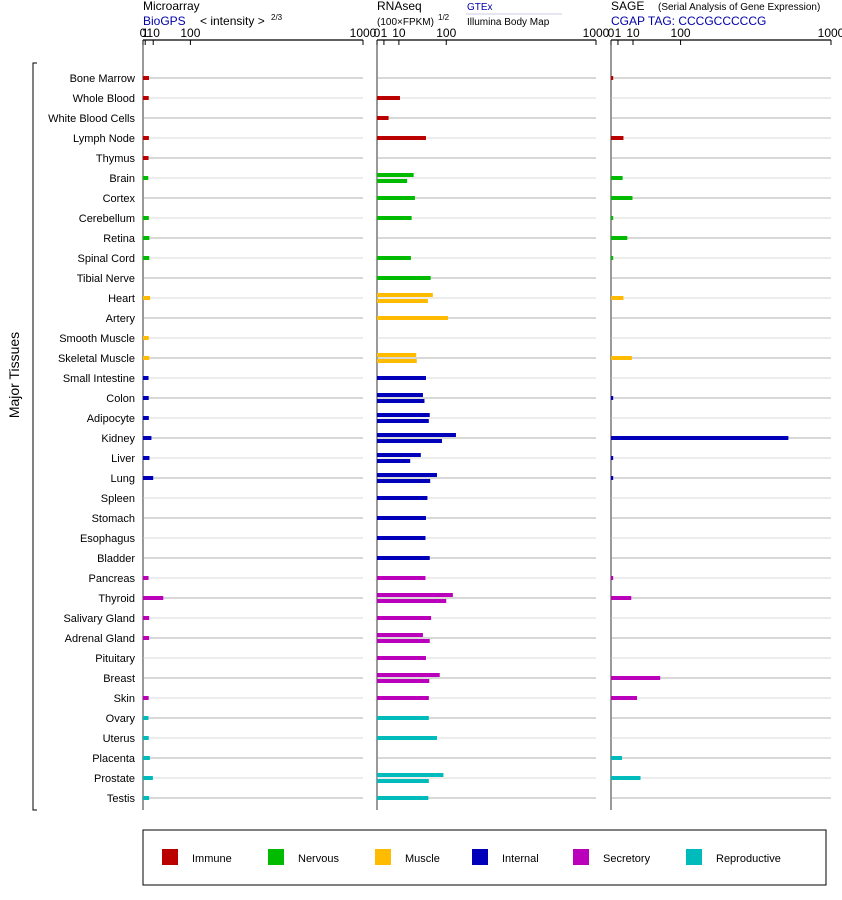 This screenshot has width=842, height=900. What do you see at coordinates (520, 859) in the screenshot?
I see `legend-label-internal: Internal` at bounding box center [520, 859].